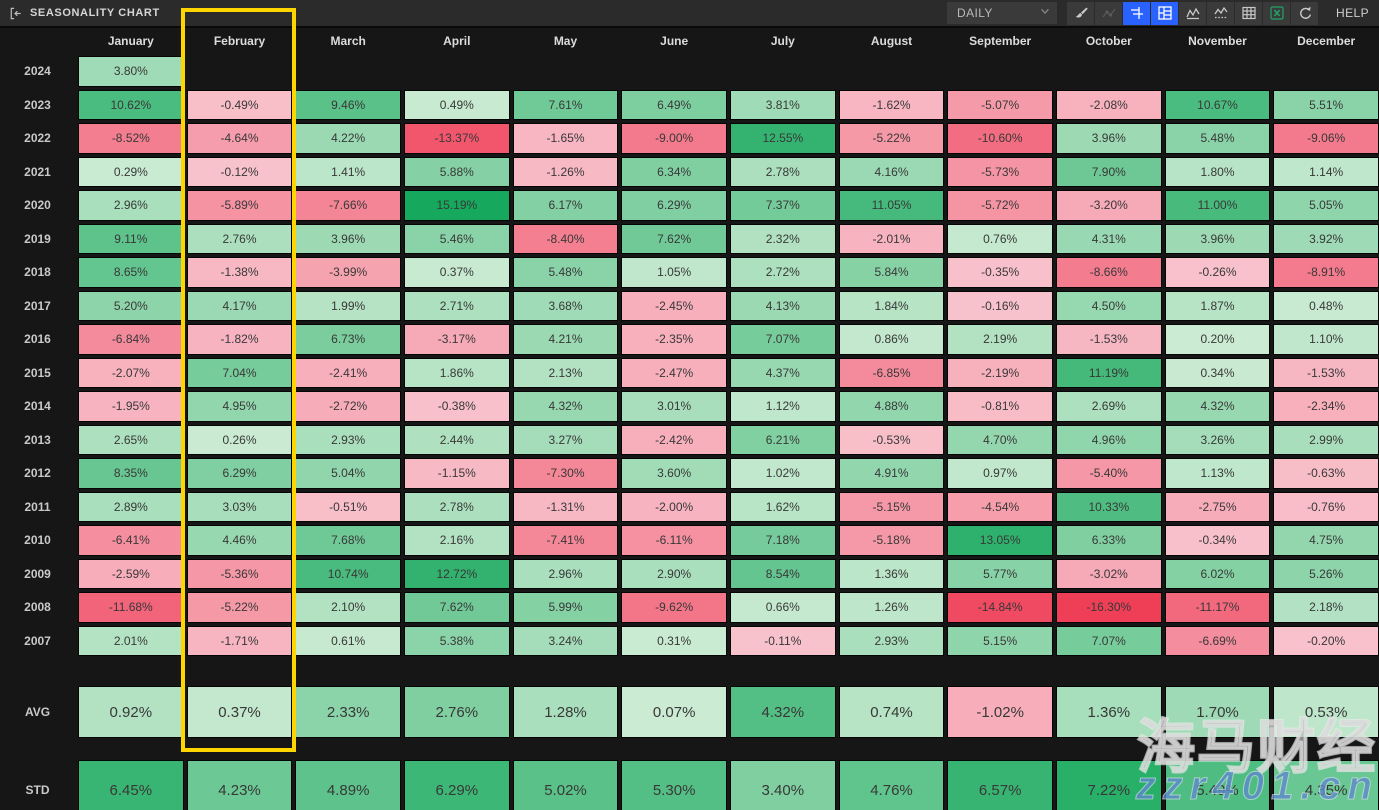 This screenshot has height=810, width=1379. Describe the element at coordinates (891, 372) in the screenshot. I see `heatmap-cell: -6.85%` at that location.